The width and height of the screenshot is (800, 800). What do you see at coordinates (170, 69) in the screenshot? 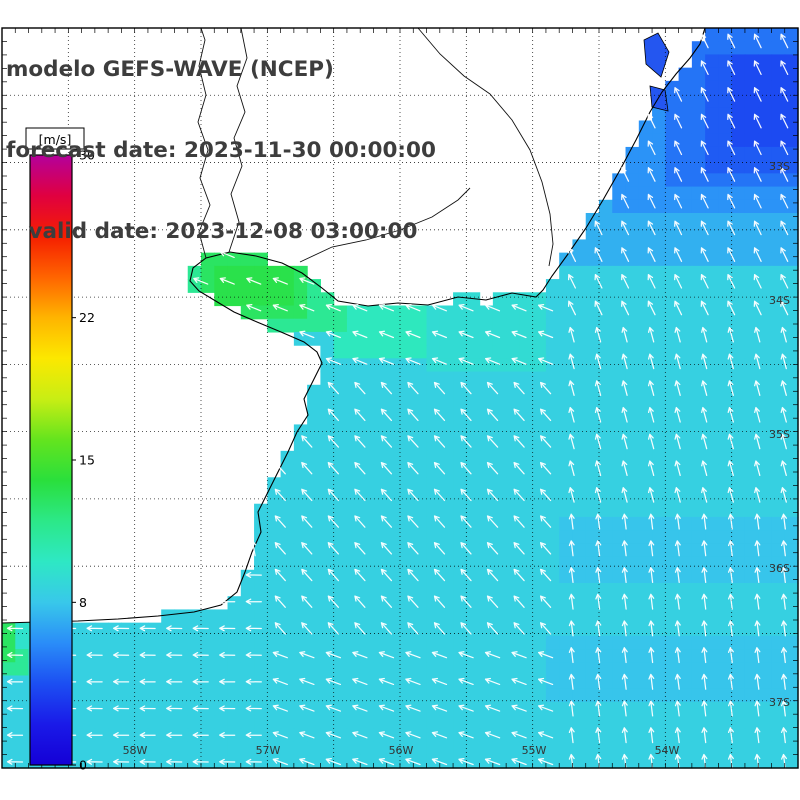
I see `plot-title: modelo GEFS-WAVE (NCEP)` at bounding box center [170, 69].